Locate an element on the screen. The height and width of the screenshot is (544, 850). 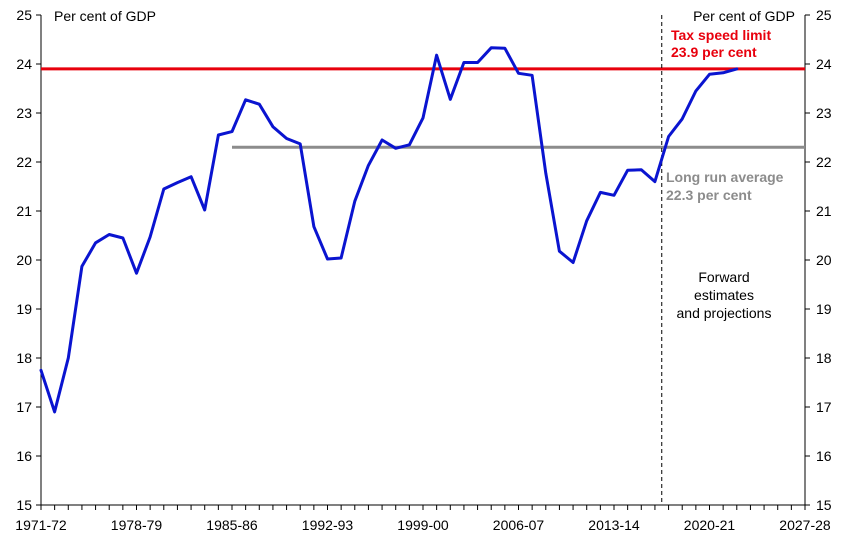
x-tick-label: 2013-14 is located at coordinates (614, 525).